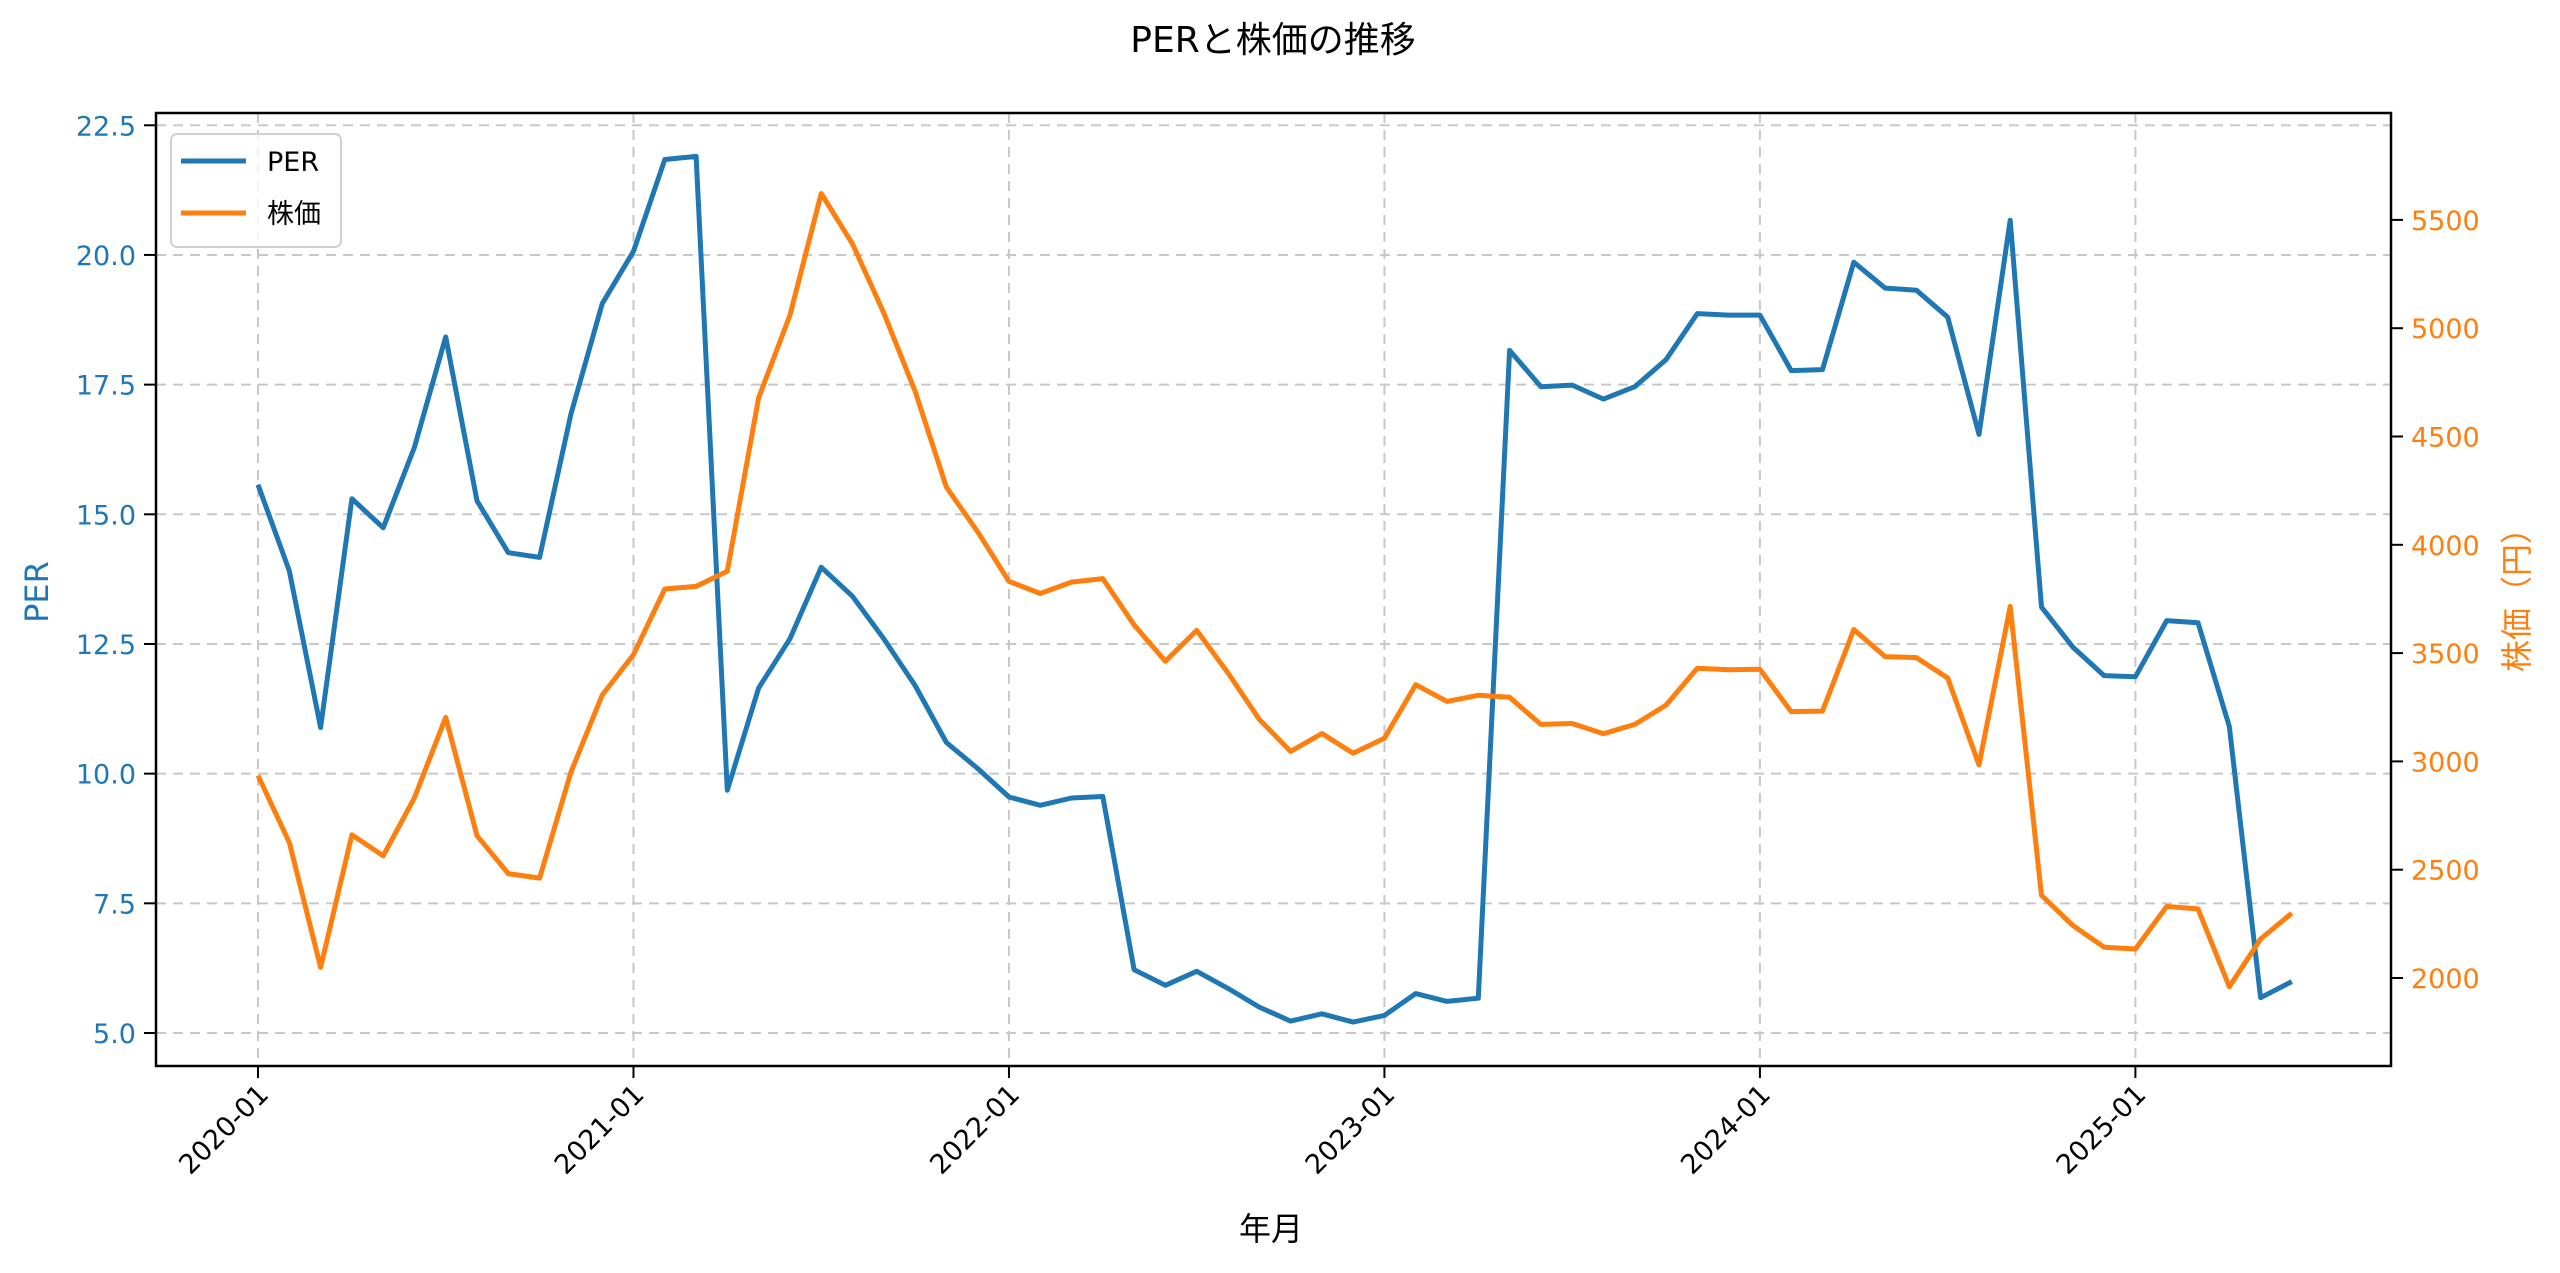  Describe the element at coordinates (256, 190) in the screenshot. I see `legend: PER 株価` at that location.